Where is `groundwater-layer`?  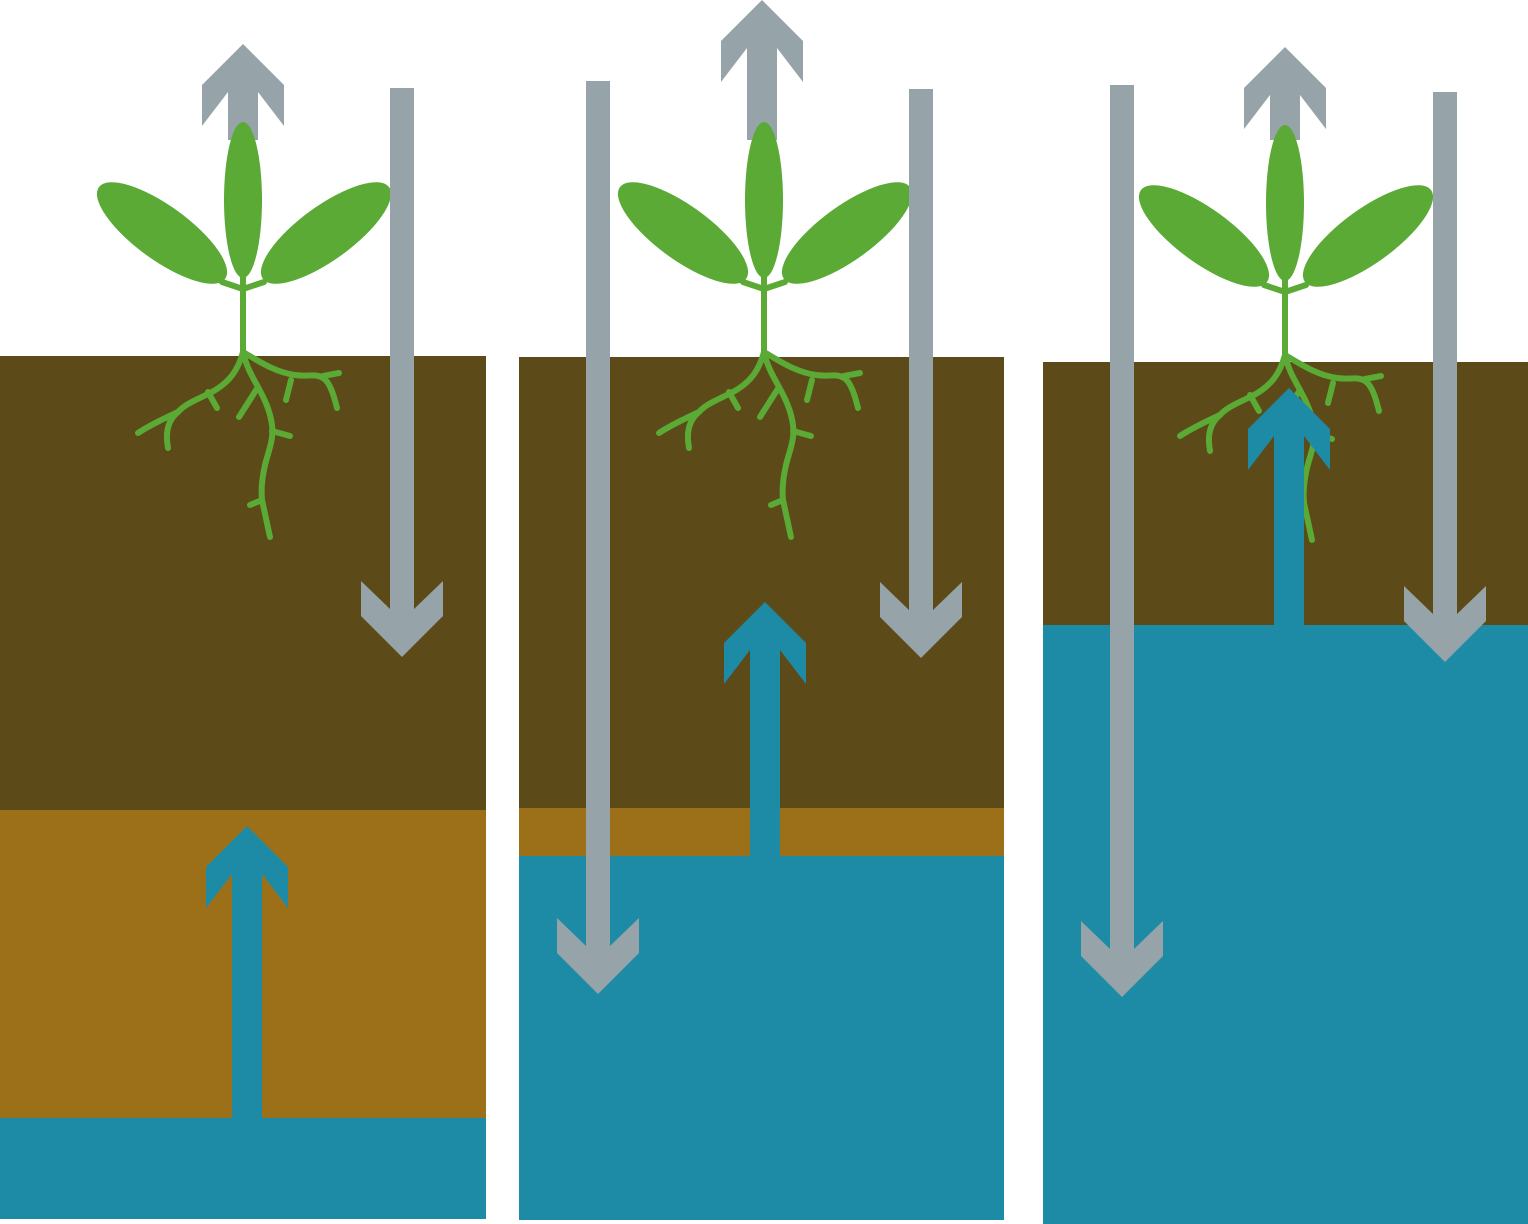
groundwater-layer is located at coordinates (243, 1168).